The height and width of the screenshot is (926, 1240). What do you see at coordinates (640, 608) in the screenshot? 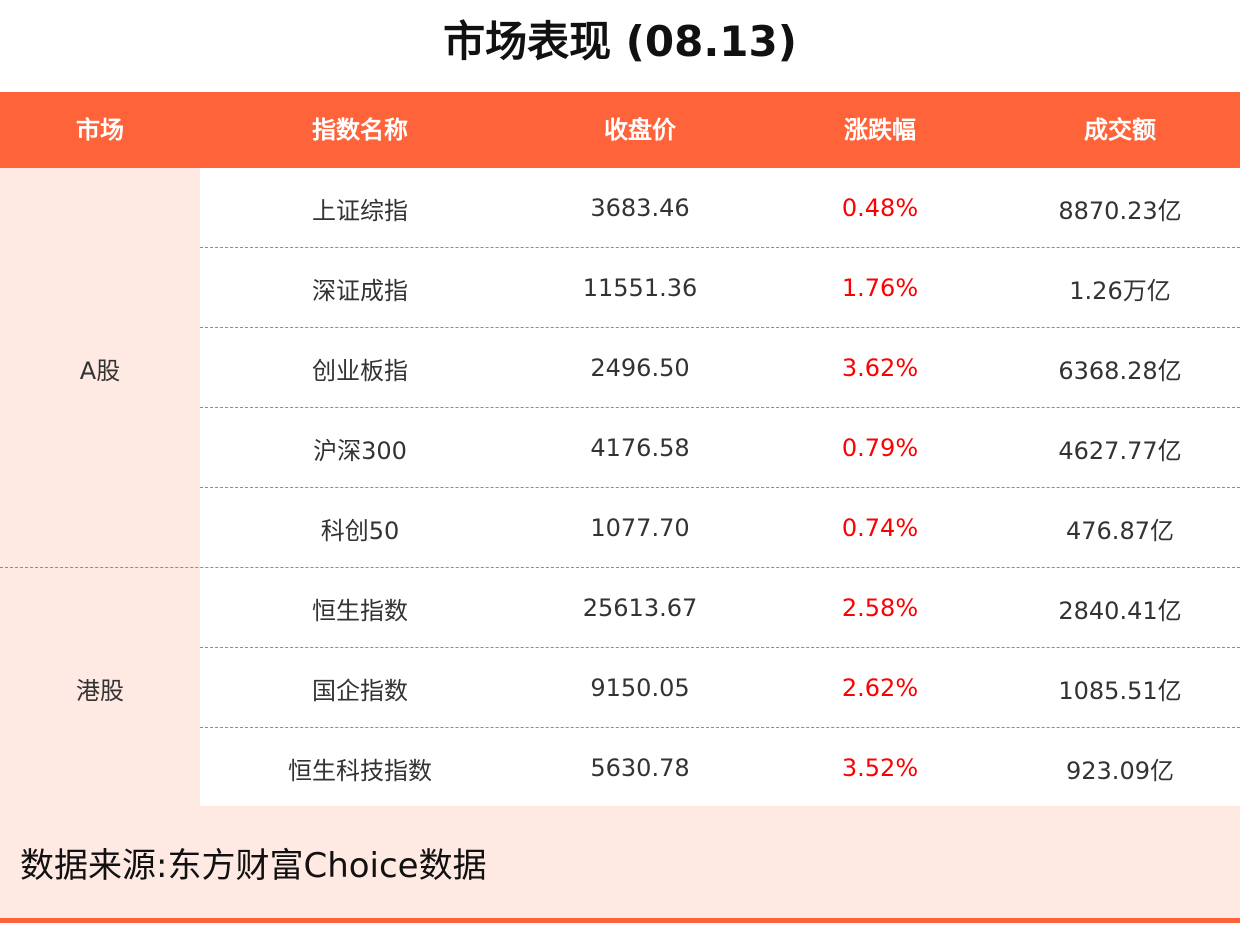
I see `close-price: 25613.67` at bounding box center [640, 608].